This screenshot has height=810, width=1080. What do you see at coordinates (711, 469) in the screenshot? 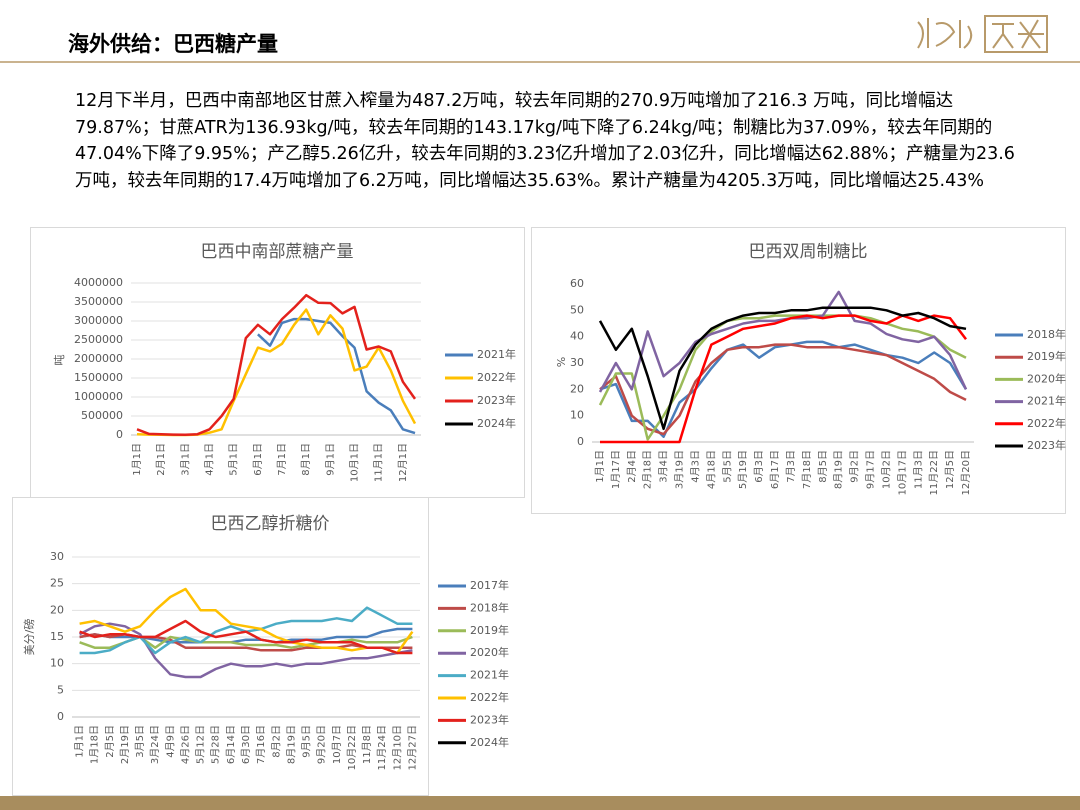
I see `x-tick-label: 4月18日` at bounding box center [711, 469].